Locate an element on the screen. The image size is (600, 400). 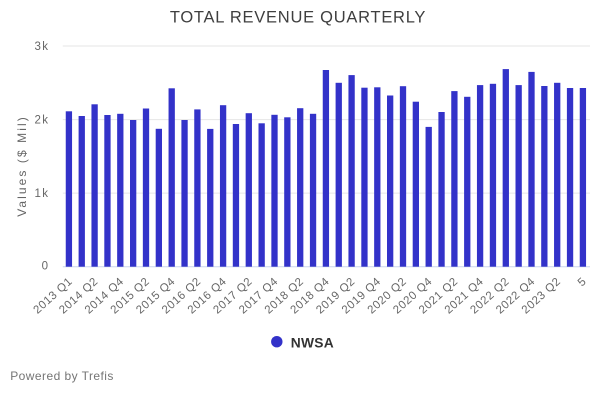
svg-text: 2k is located at coordinates (42, 121).